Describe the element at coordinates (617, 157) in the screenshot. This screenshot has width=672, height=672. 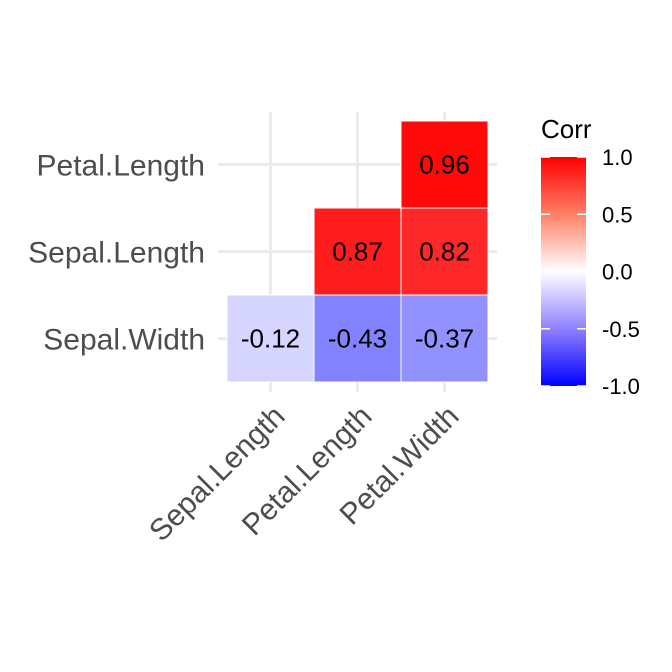
I see `legend-tick-label: 1.0` at that location.